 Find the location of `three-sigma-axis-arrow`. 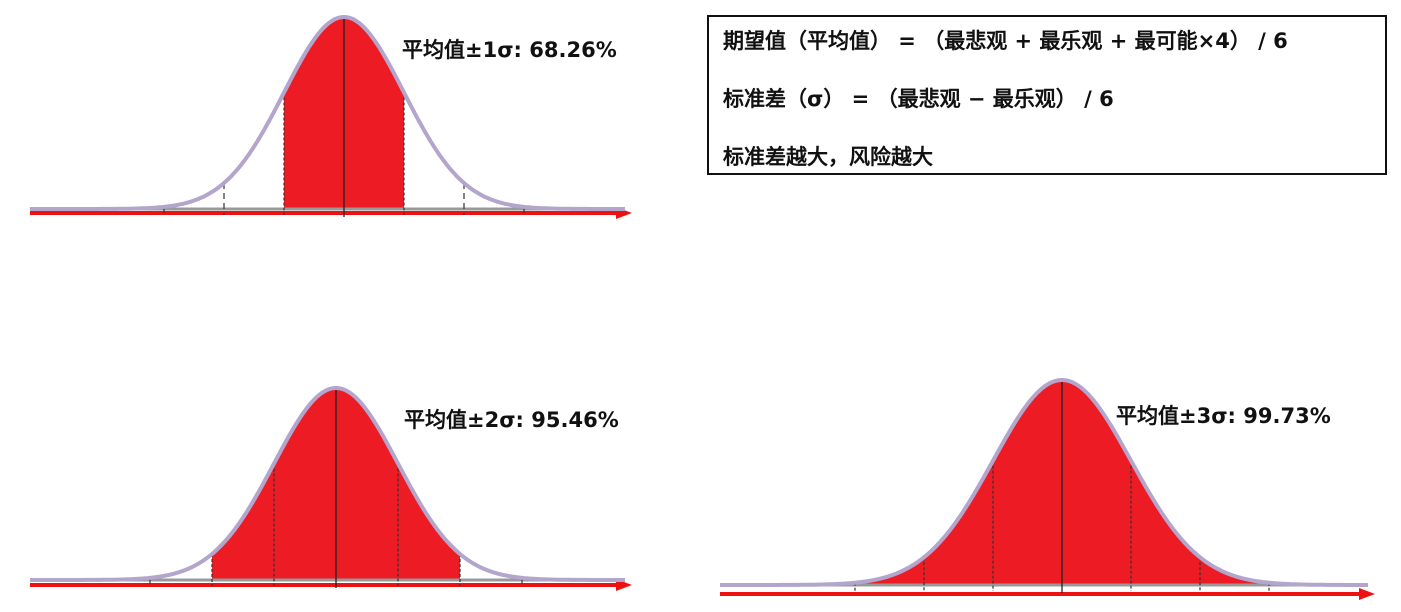

three-sigma-axis-arrow is located at coordinates (1367, 594).